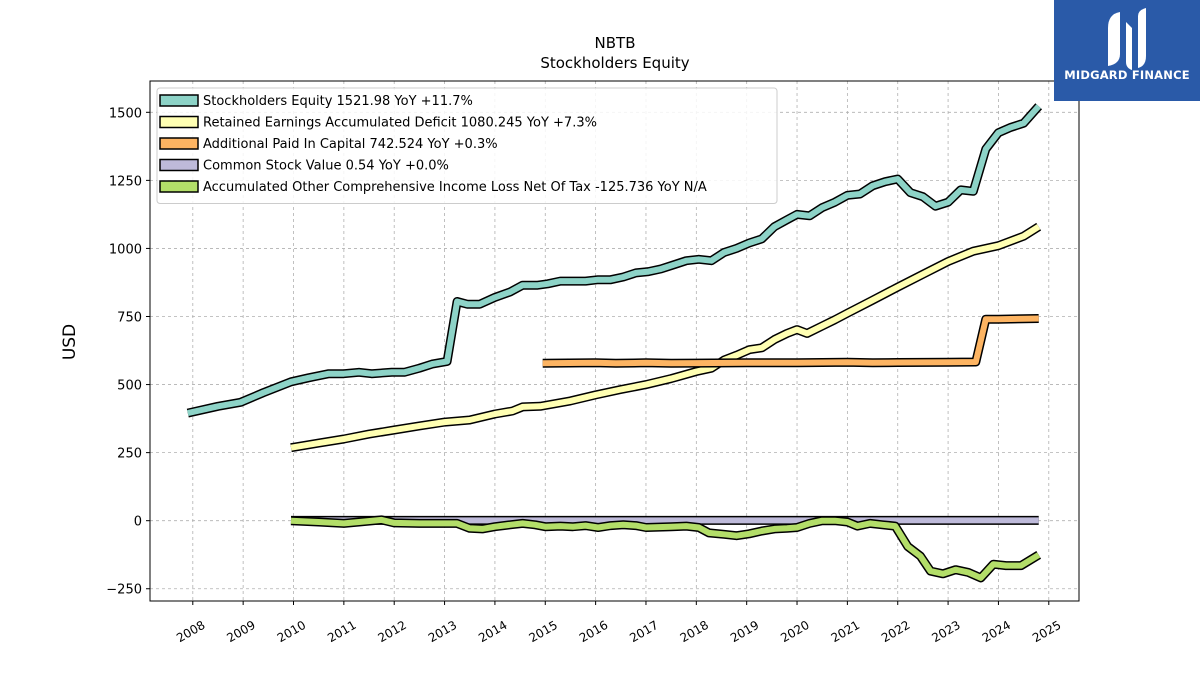 The width and height of the screenshot is (1200, 675). What do you see at coordinates (391, 631) in the screenshot?
I see `x-tick-label: 2012` at bounding box center [391, 631].